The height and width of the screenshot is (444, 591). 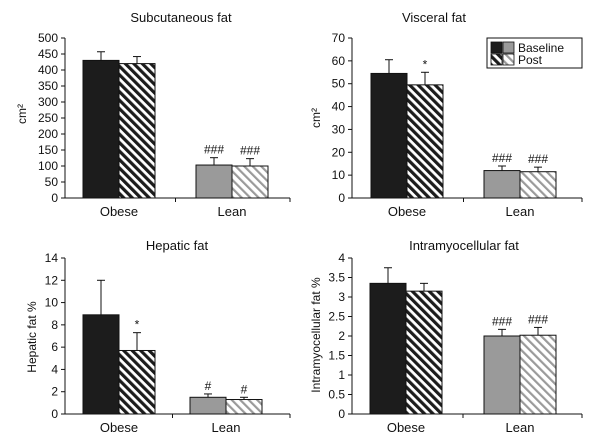 I want to click on y-tick-label: 300, so click(x=48, y=102).